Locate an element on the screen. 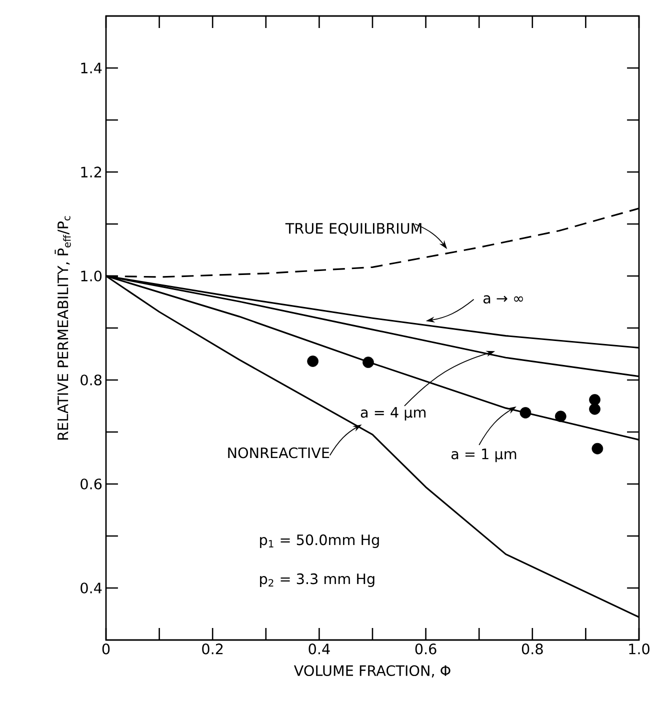  y-tick-label: 0.6 is located at coordinates (91, 484).